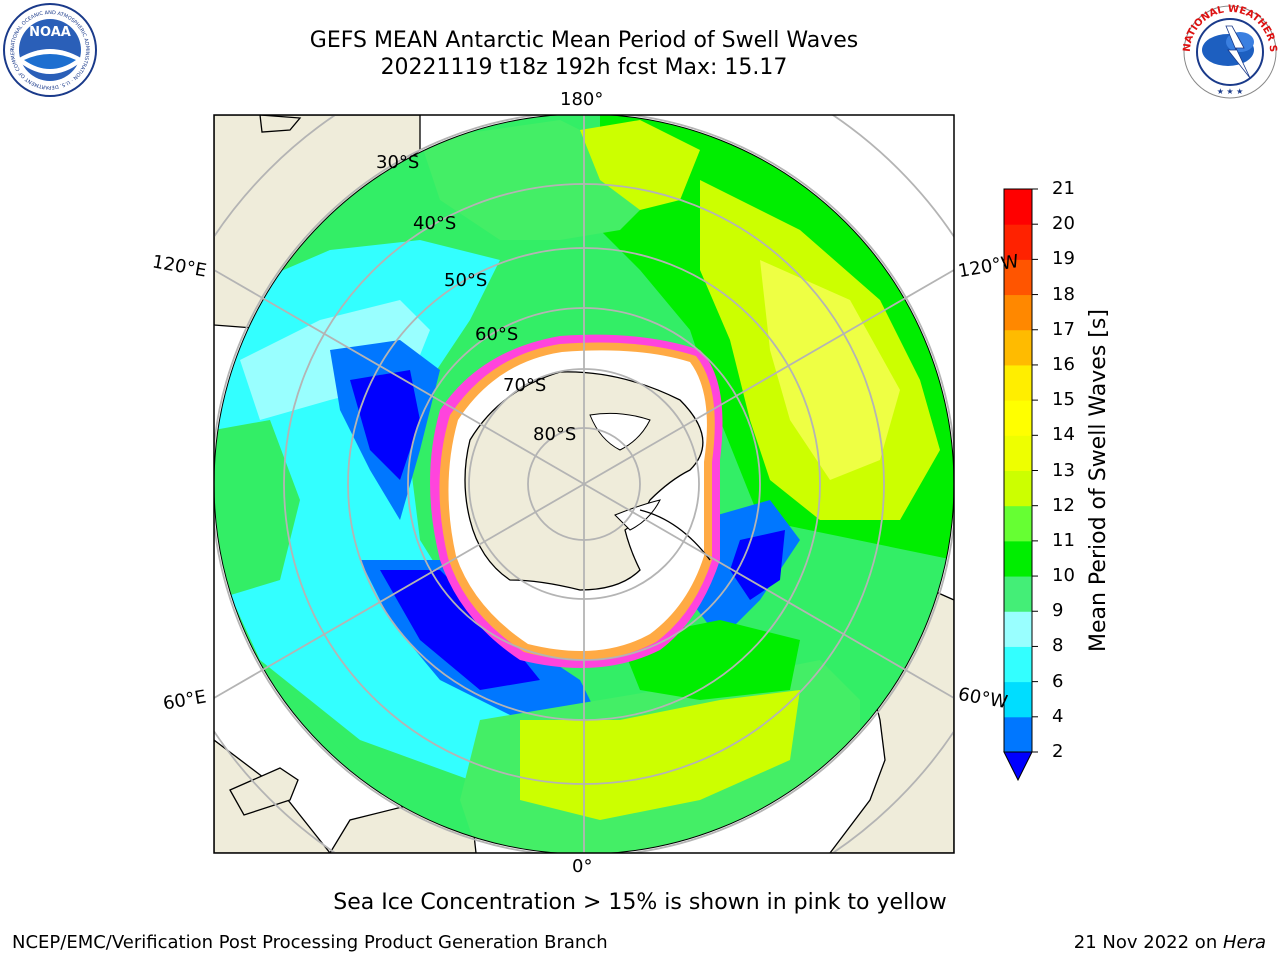 The image size is (1280, 960). What do you see at coordinates (50, 32) in the screenshot?
I see `noaa-logo-text: NOAA` at bounding box center [50, 32].